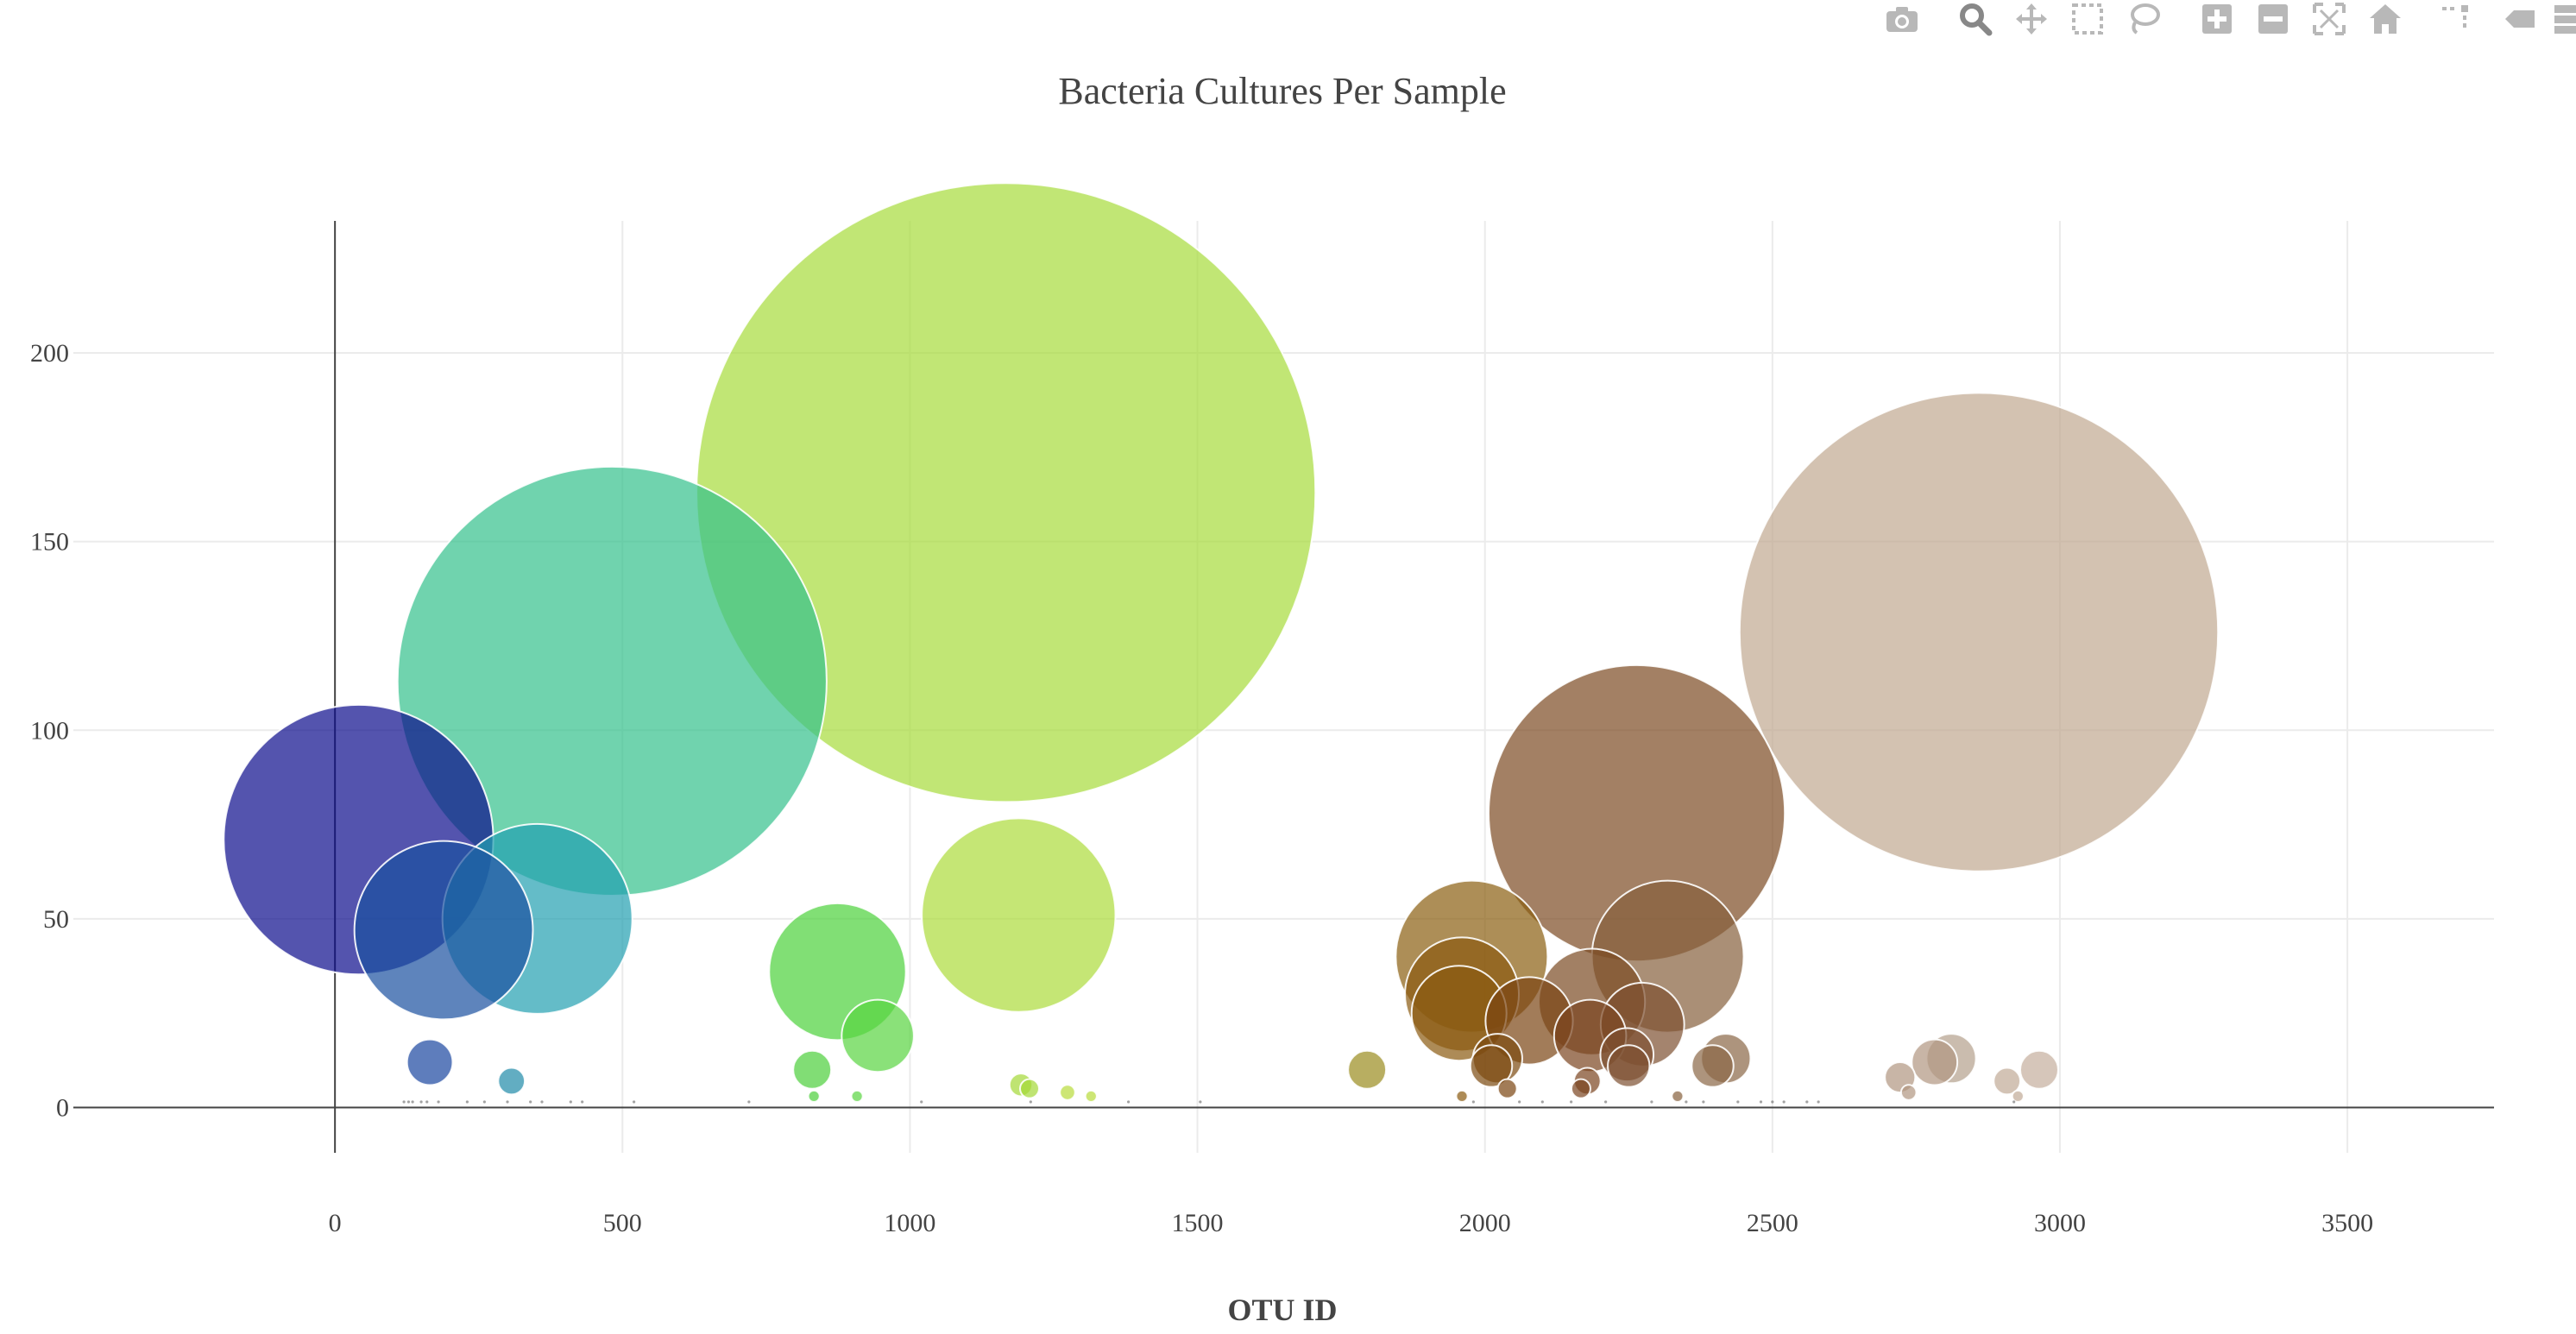 The width and height of the screenshot is (2576, 1334). I want to click on chart-title: Bacteria Cultures Per Sample, so click(1282, 91).